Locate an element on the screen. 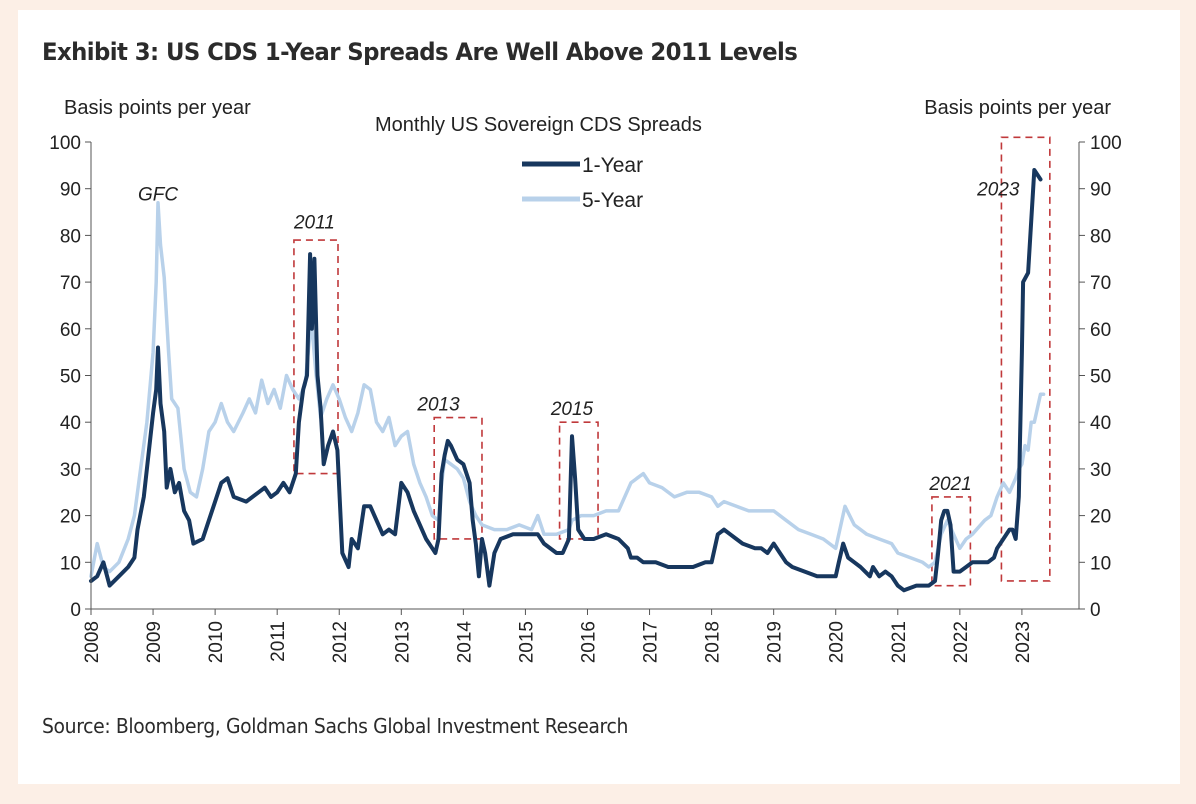 The height and width of the screenshot is (804, 1196). y-tick-label-right: 10 is located at coordinates (1100, 563).